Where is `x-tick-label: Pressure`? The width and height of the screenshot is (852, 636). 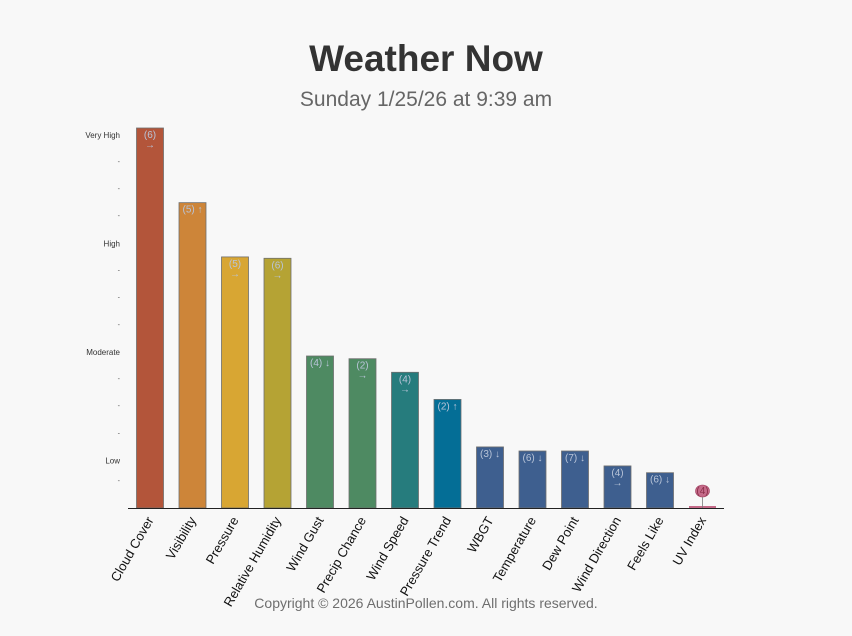
x-tick-label: Pressure is located at coordinates (222, 540).